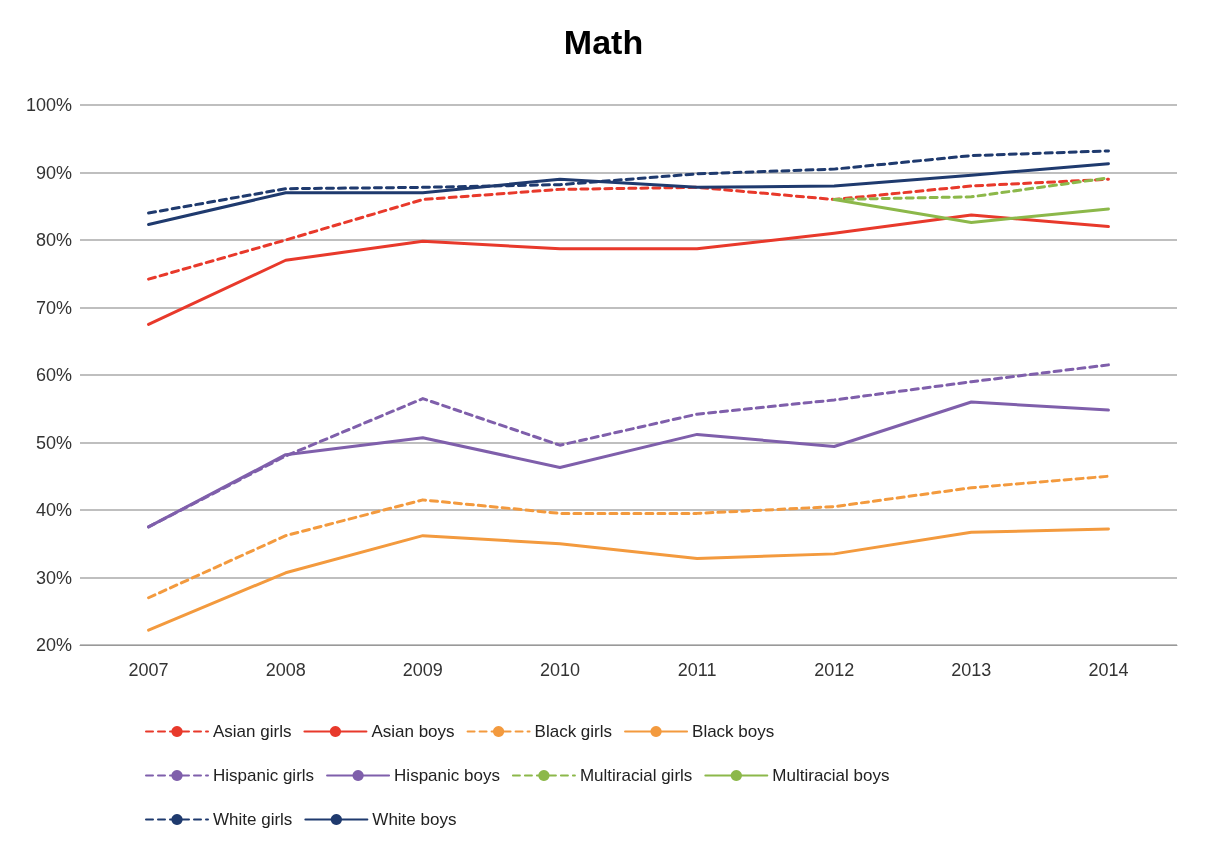 The height and width of the screenshot is (844, 1207). Describe the element at coordinates (1108, 670) in the screenshot. I see `x-tick-label: 2014` at that location.